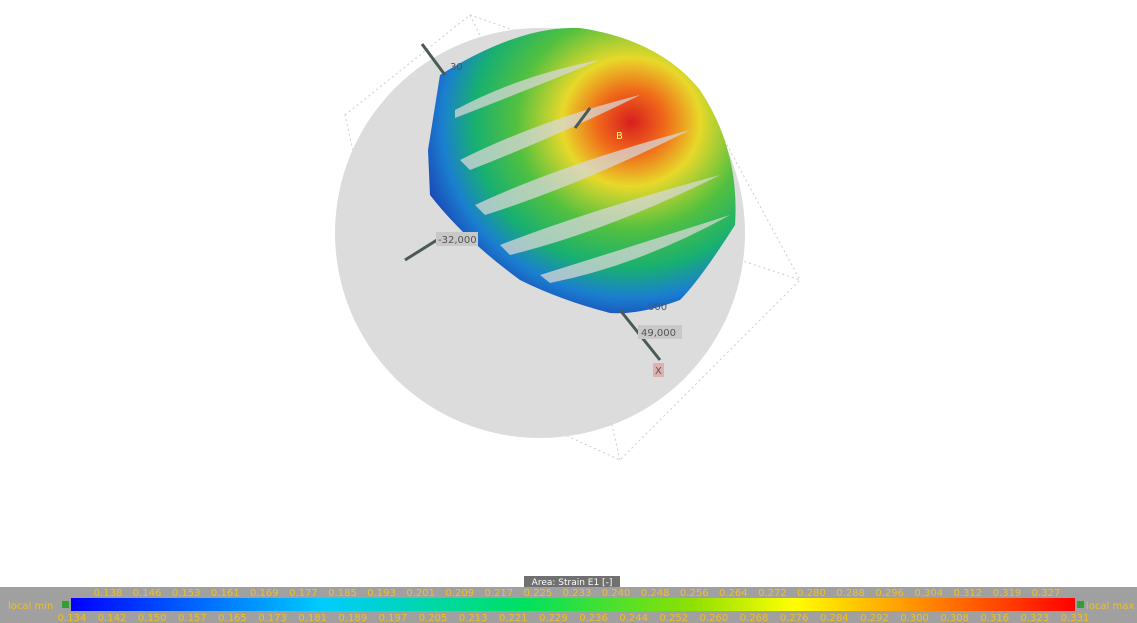 The width and height of the screenshot is (1137, 623). I want to click on legend-title: Area: Strain E1 [-], so click(572, 583).